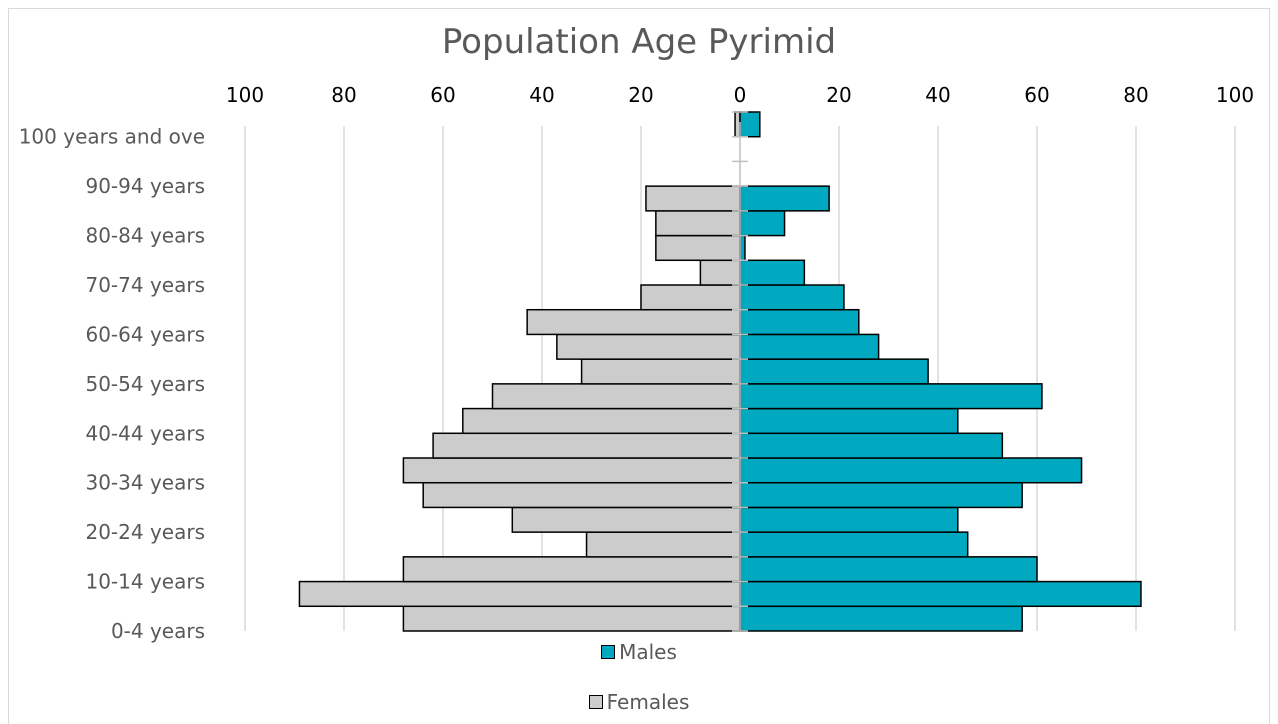 This screenshot has height=724, width=1278. I want to click on legend-females-label: Females, so click(648, 702).